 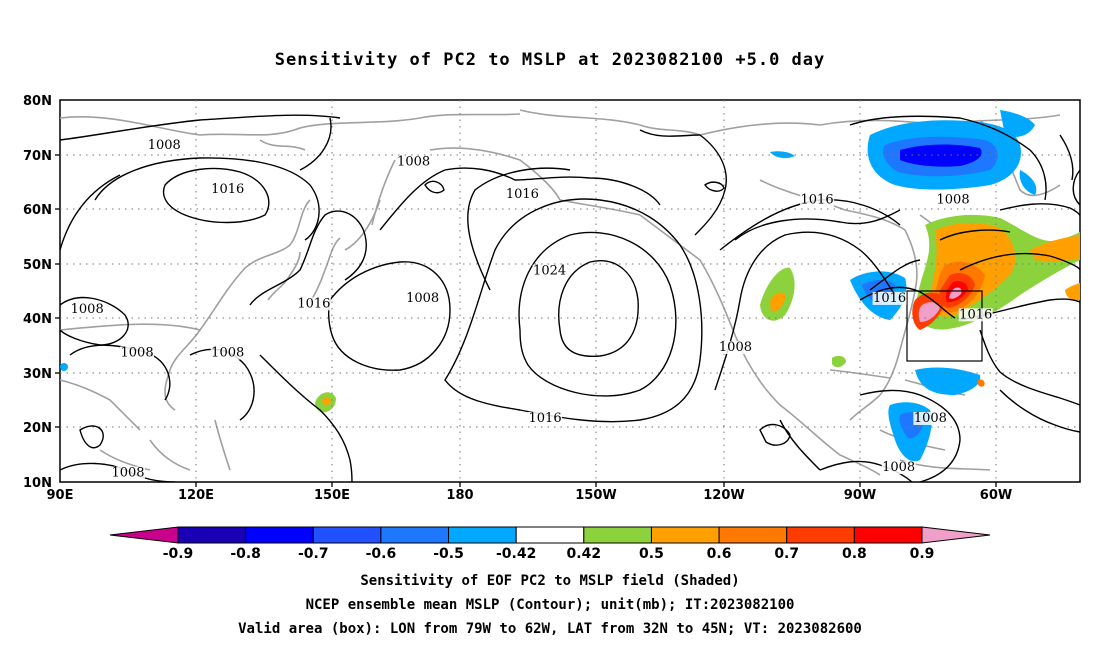 What do you see at coordinates (516, 554) in the screenshot?
I see `colorbar-tick-label: -0.42` at bounding box center [516, 554].